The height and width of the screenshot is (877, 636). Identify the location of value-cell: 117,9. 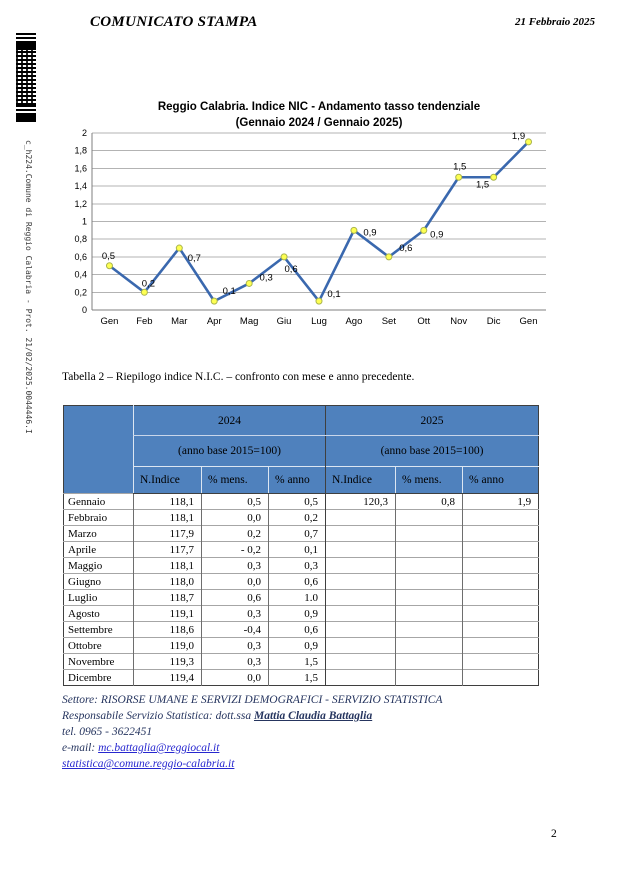
(167, 533).